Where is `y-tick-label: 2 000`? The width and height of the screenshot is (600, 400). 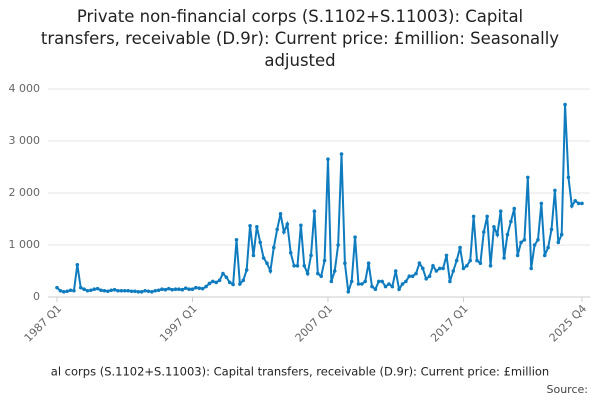 y-tick-label: 2 000 is located at coordinates (25, 192).